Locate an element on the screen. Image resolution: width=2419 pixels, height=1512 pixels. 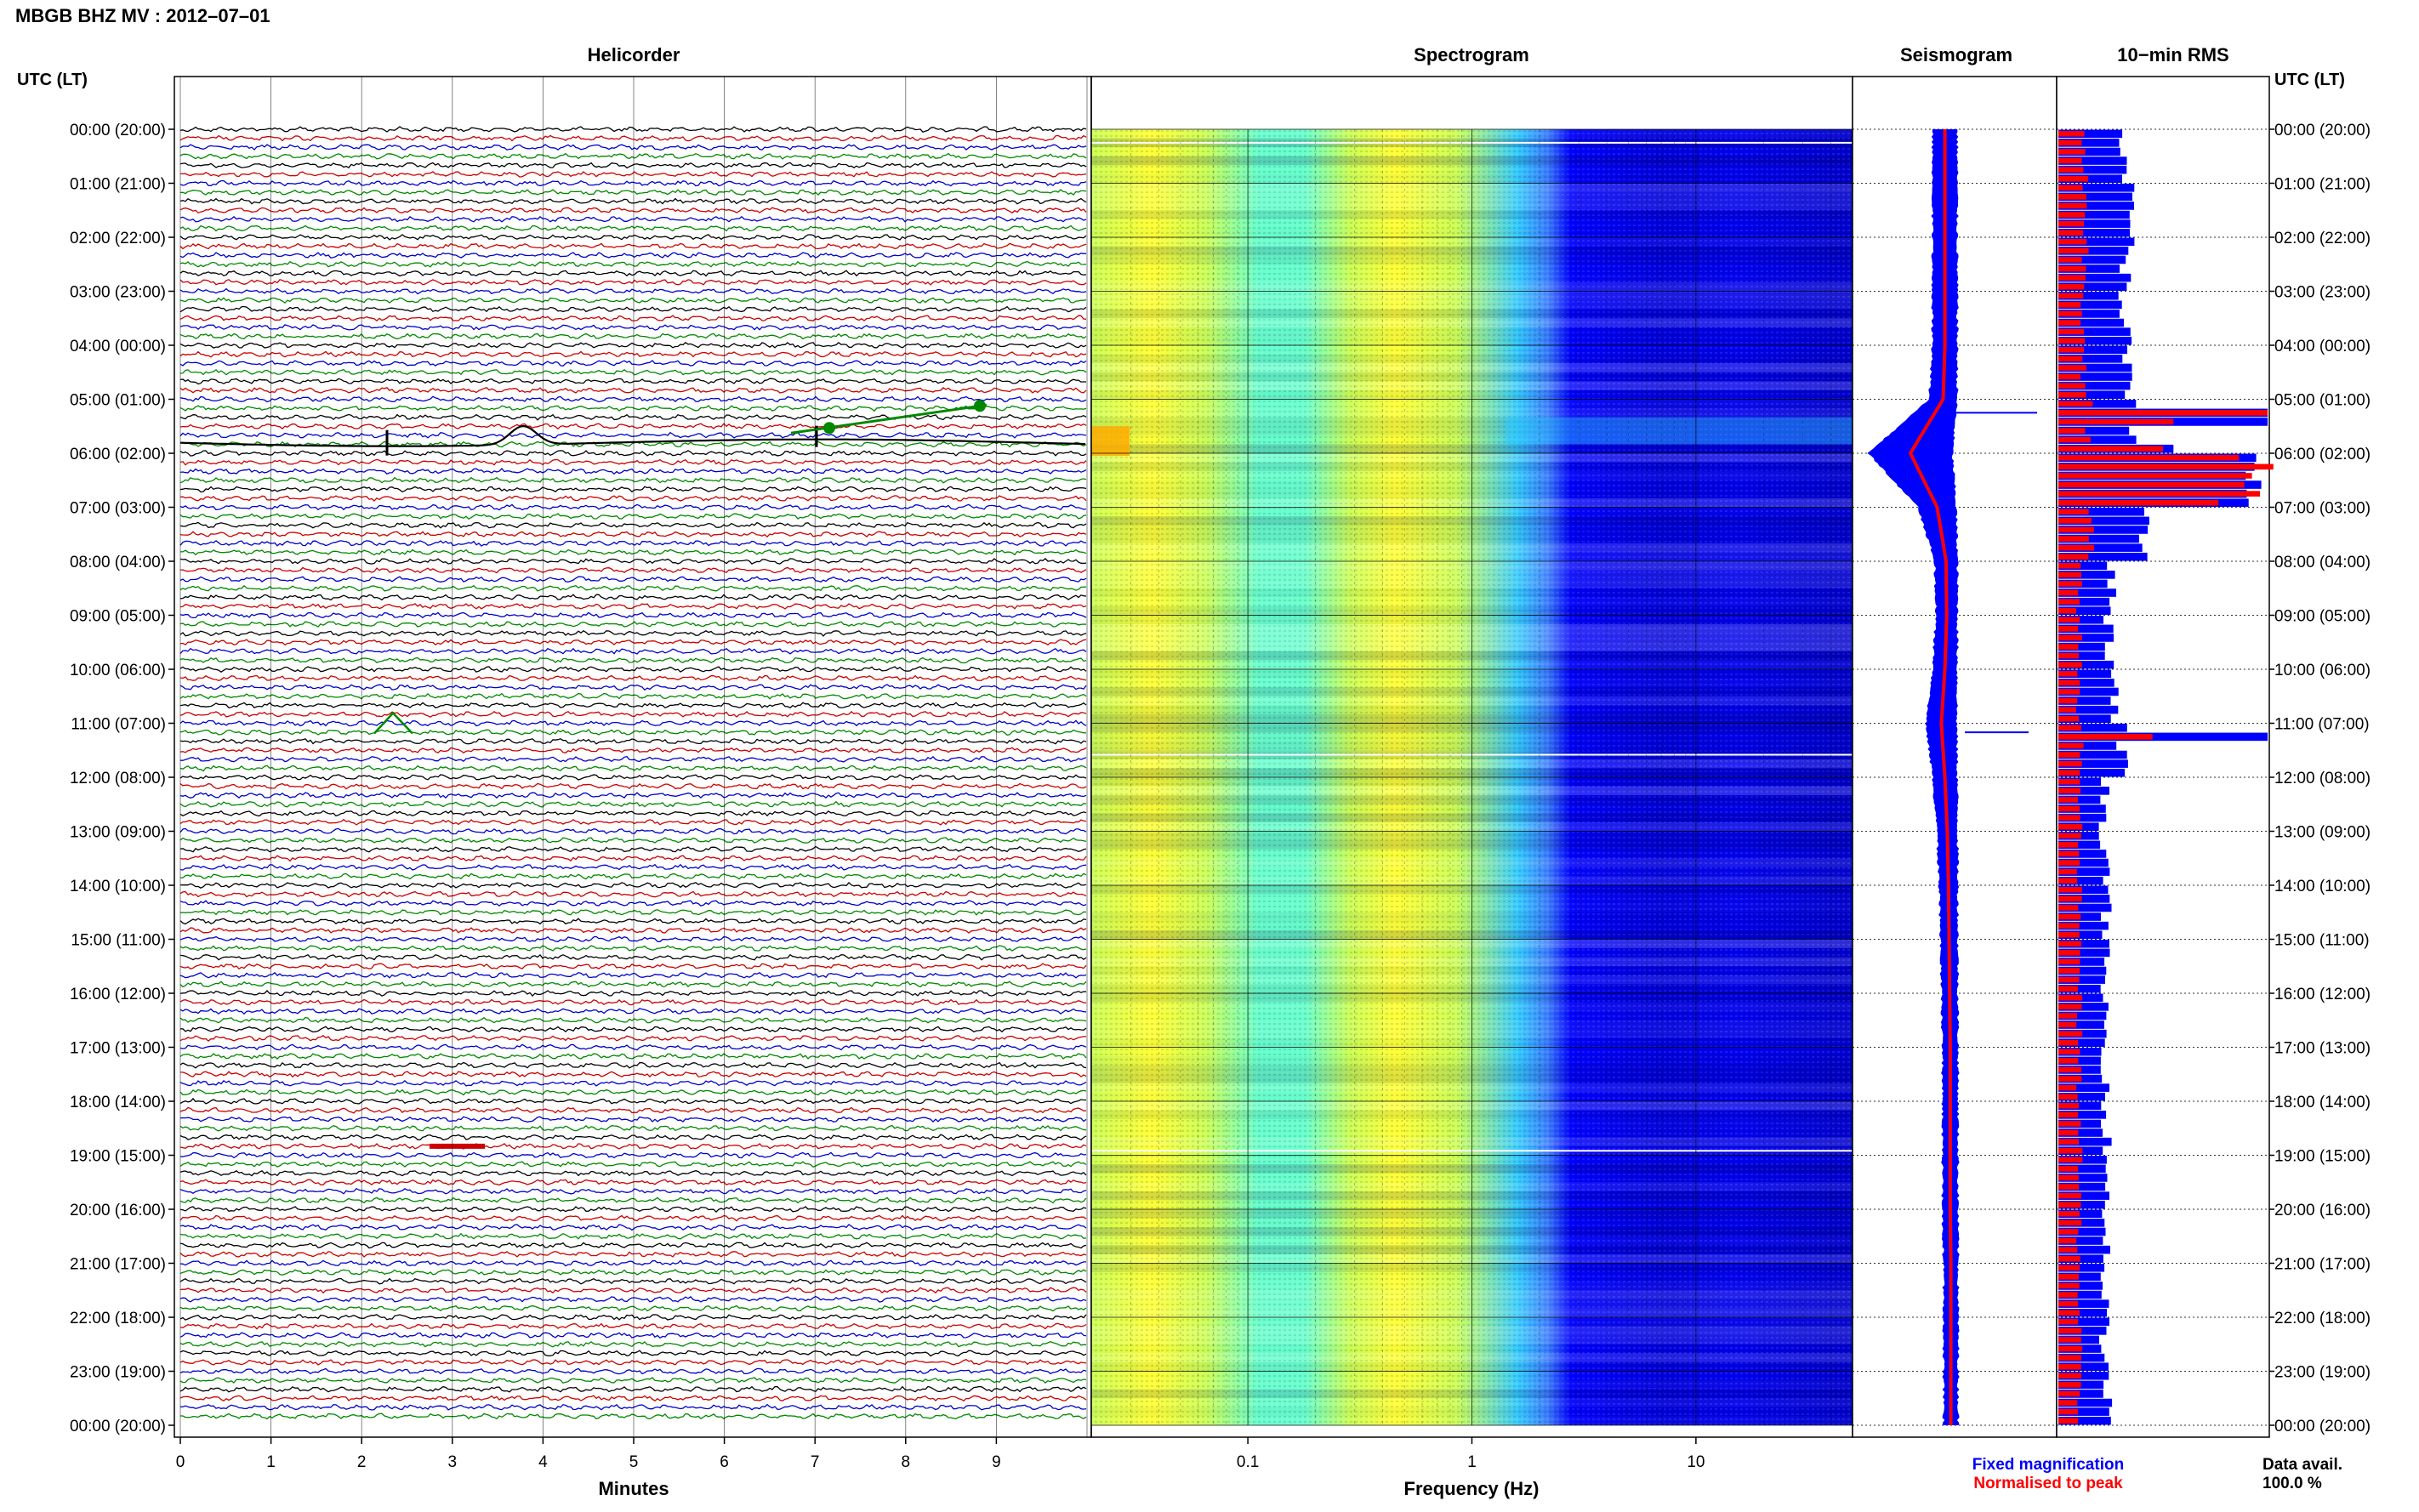
seismogram-title: Seismogram is located at coordinates (1956, 54).